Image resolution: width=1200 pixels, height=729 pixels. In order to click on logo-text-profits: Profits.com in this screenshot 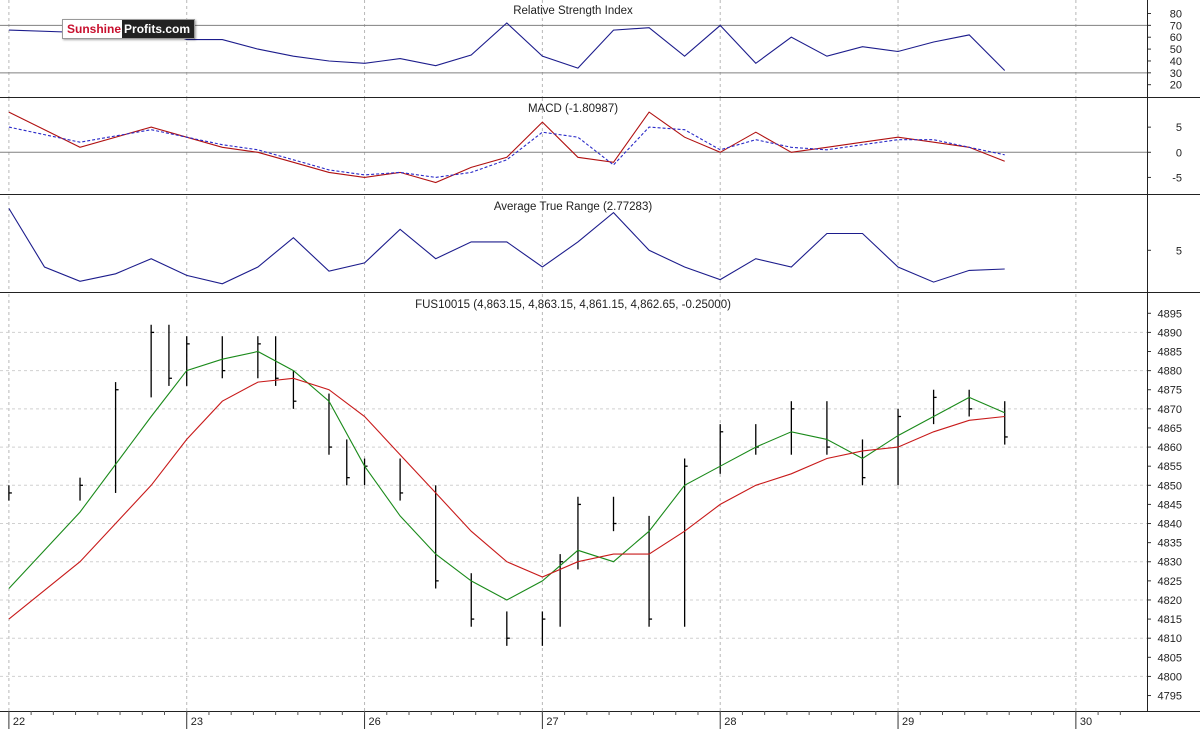, I will do `click(158, 29)`.